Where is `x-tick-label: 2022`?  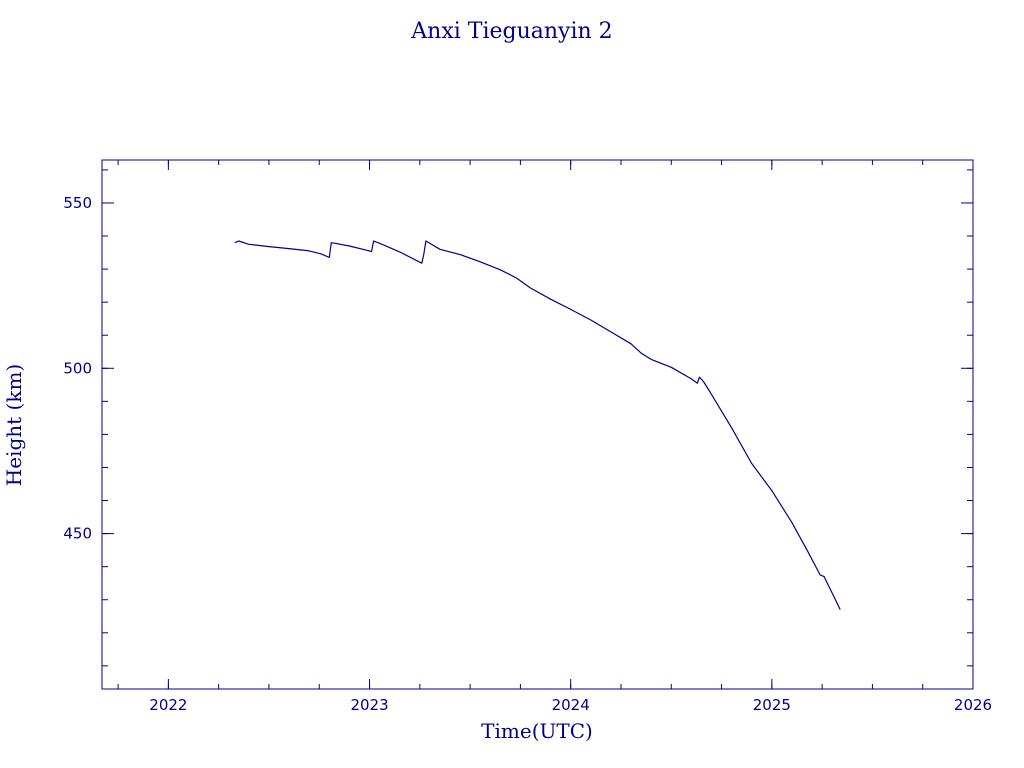 x-tick-label: 2022 is located at coordinates (168, 705).